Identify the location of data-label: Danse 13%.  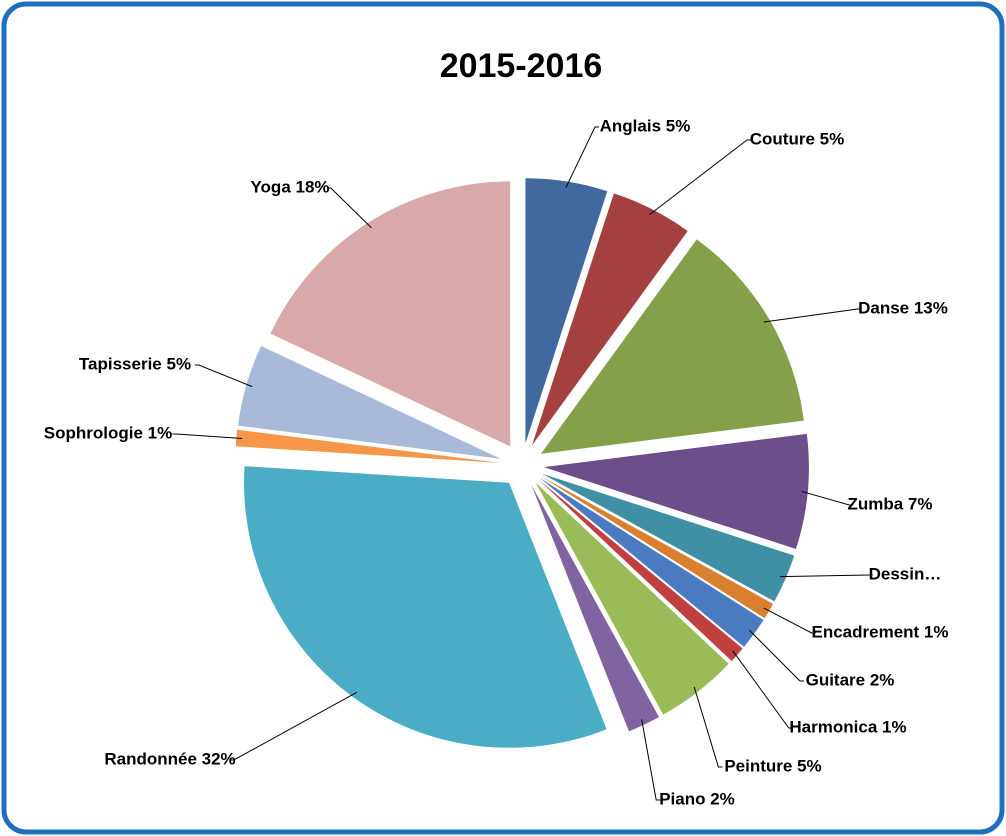
(903, 307).